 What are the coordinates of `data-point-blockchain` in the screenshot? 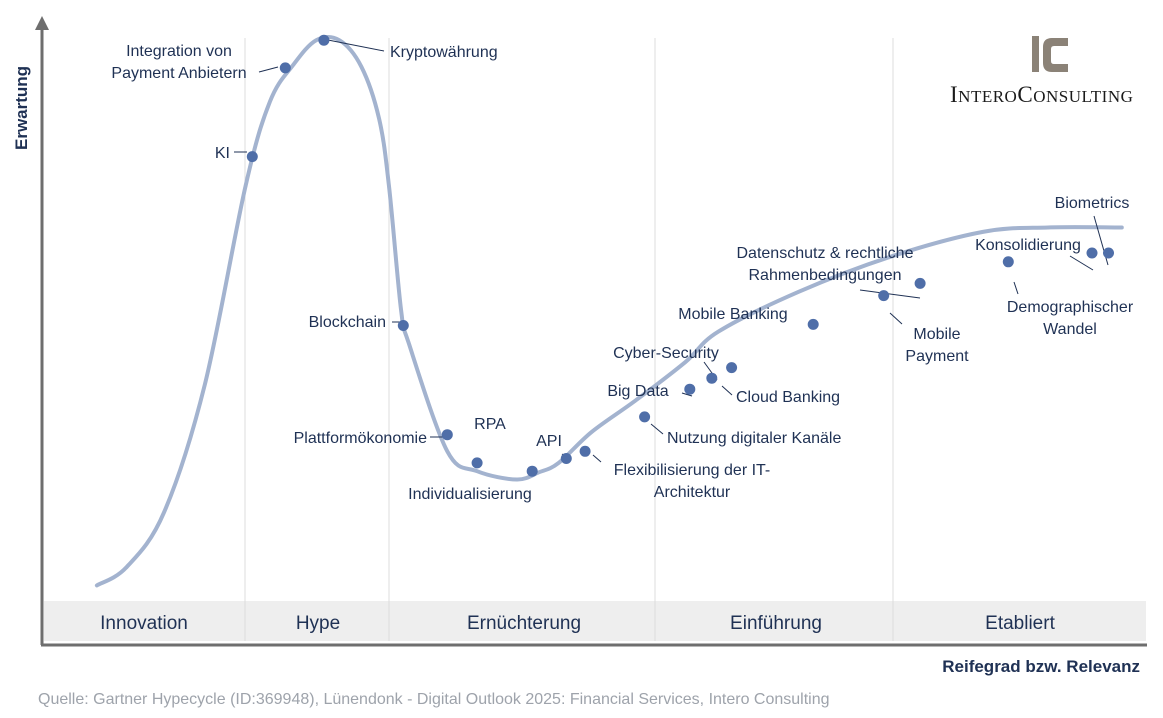 It's located at (403, 325).